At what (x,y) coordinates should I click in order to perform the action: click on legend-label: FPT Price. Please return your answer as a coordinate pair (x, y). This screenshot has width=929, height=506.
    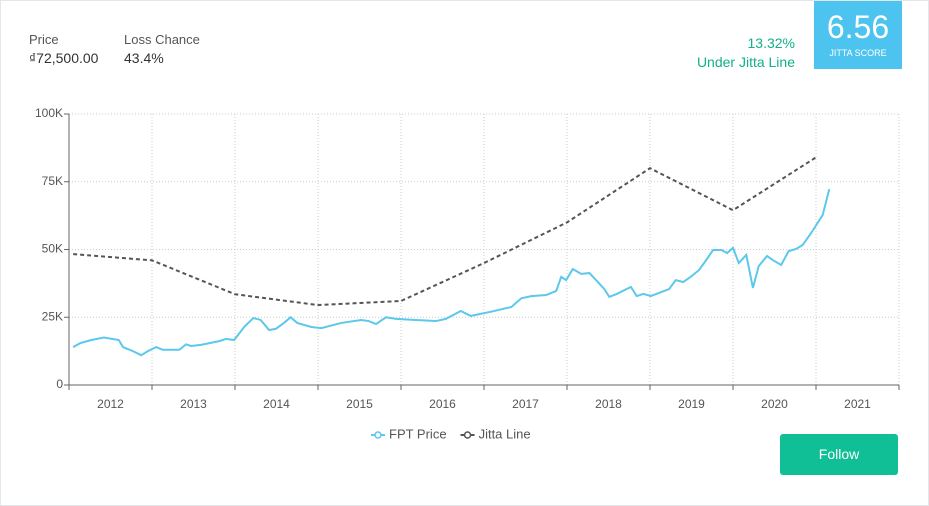
    Looking at the image, I should click on (418, 433).